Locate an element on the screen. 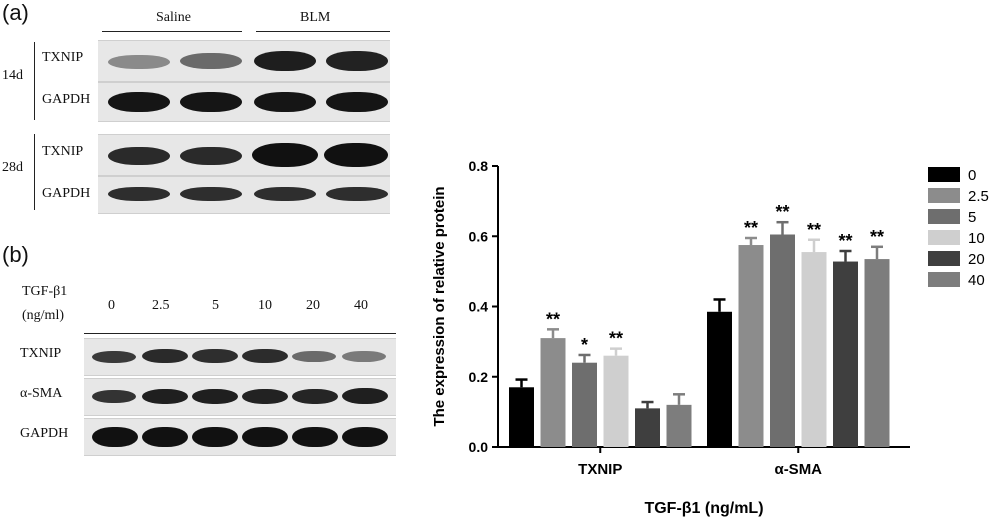  dose-label: 0 is located at coordinates (111, 305).